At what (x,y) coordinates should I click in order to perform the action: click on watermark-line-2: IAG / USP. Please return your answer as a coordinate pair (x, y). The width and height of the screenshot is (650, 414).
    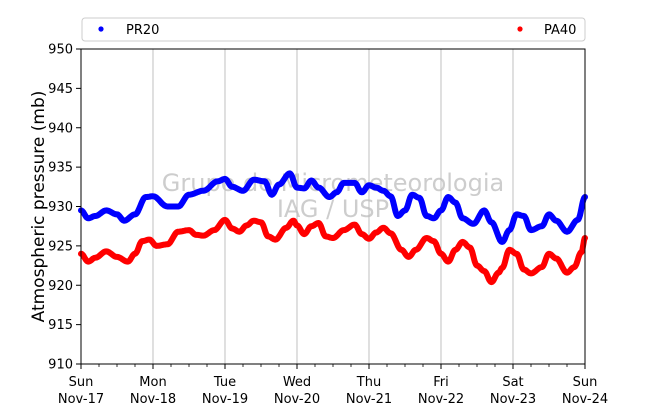
    Looking at the image, I should click on (333, 209).